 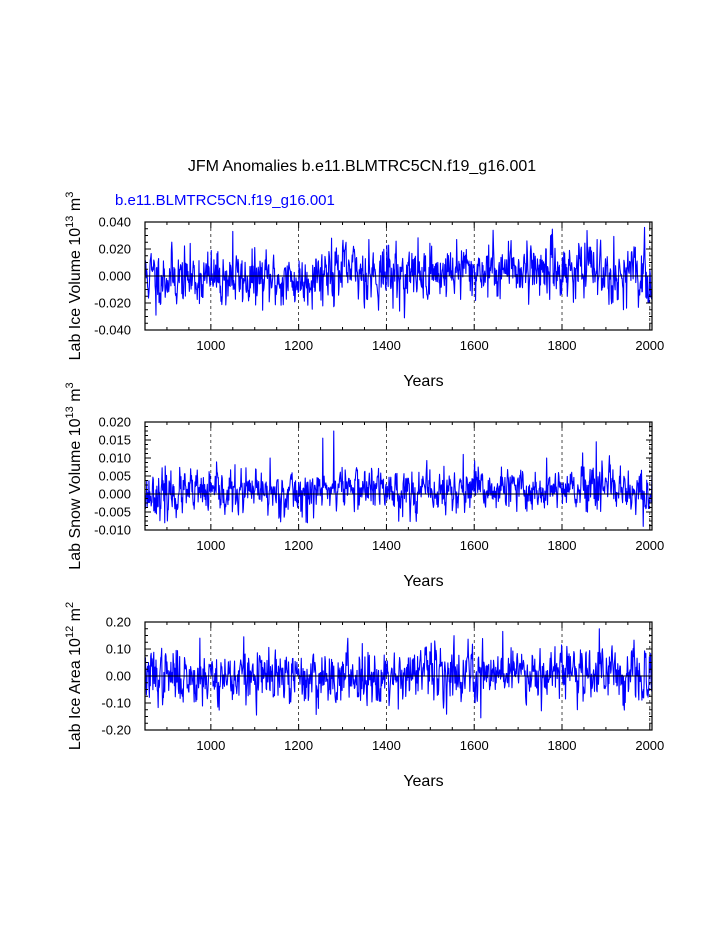 What do you see at coordinates (112, 303) in the screenshot?
I see `y-tick-label: -0.020` at bounding box center [112, 303].